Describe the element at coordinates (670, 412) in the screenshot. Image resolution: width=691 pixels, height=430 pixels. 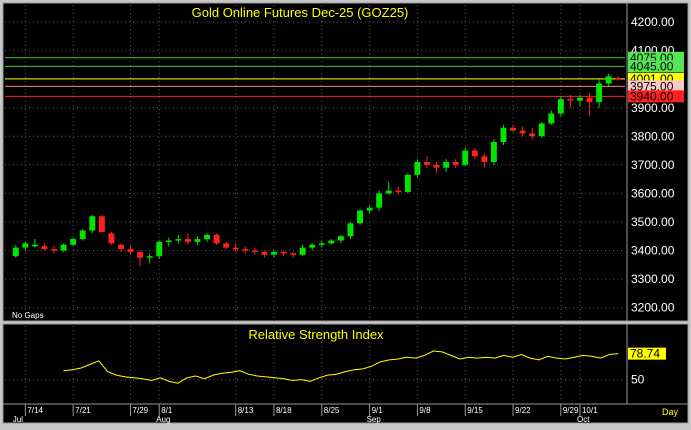
I see `period-label: Day` at that location.